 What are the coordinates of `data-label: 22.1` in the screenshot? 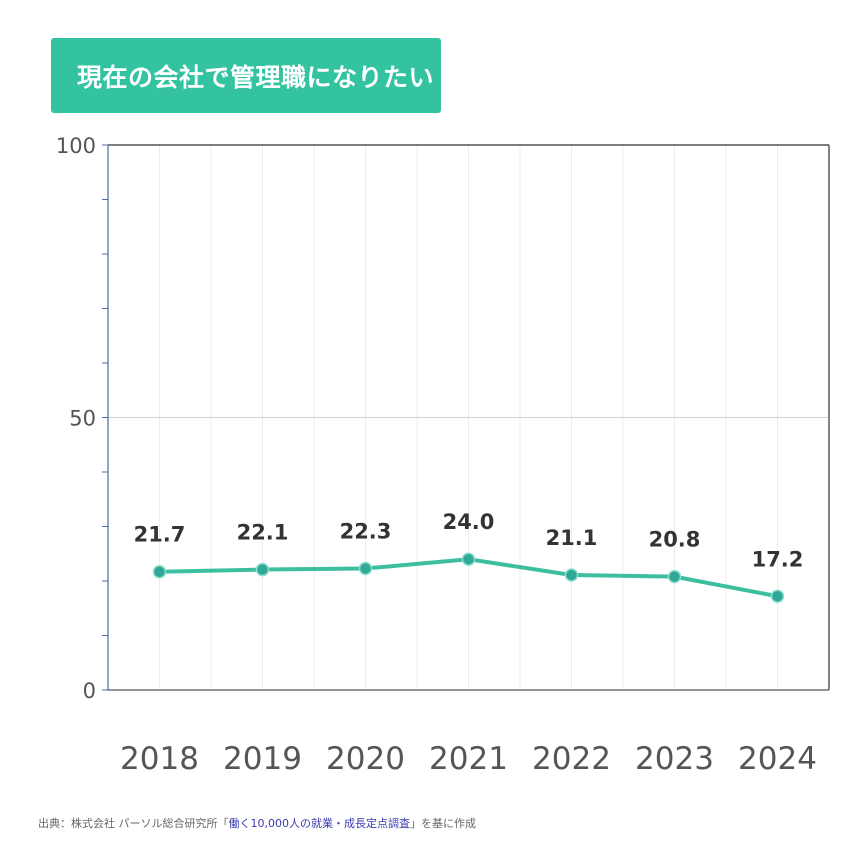 It's located at (263, 533).